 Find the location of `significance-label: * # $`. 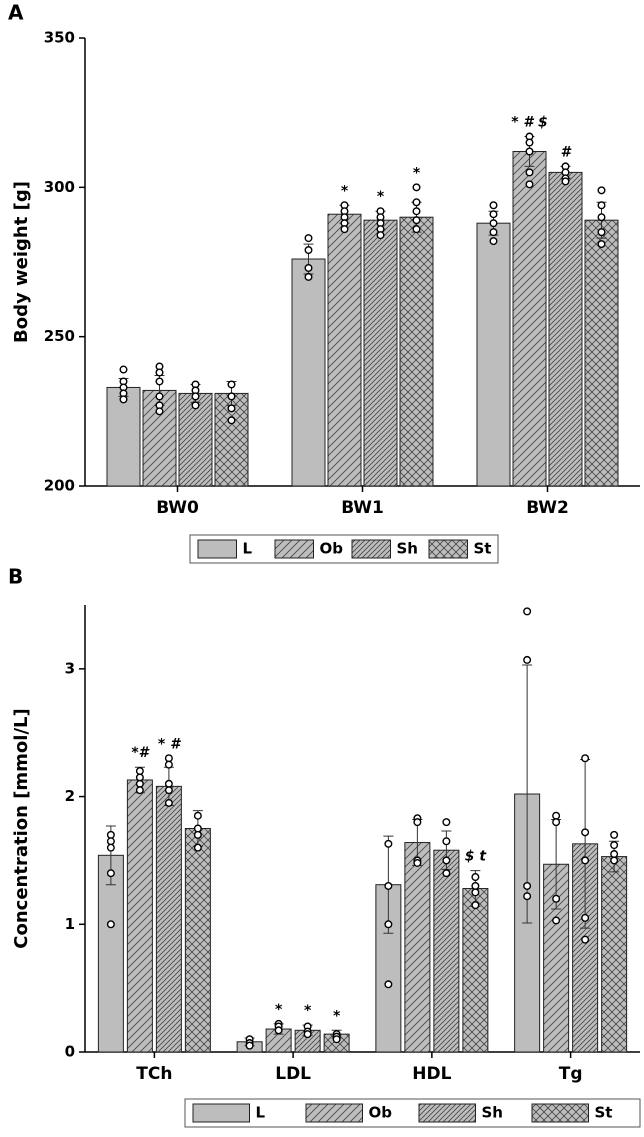

significance-label: * # $ is located at coordinates (529, 123).